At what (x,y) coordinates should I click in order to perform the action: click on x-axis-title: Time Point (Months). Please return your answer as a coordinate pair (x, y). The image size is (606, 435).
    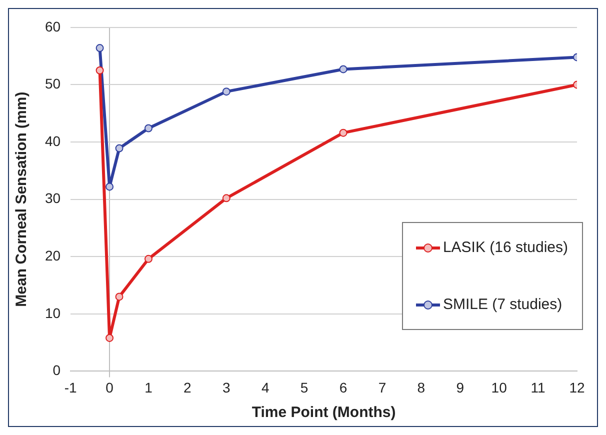
    Looking at the image, I should click on (324, 413).